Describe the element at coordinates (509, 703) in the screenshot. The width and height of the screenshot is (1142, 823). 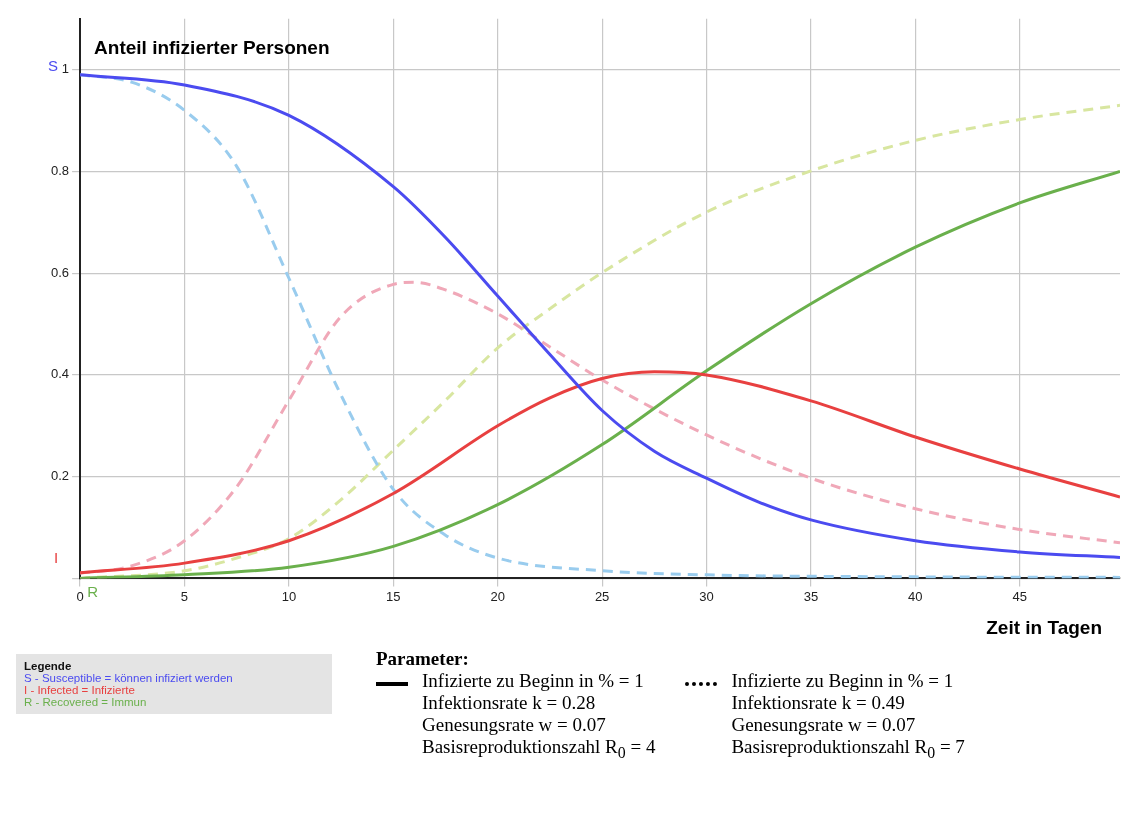
I see `text: Infektionsrate k = 0.28` at that location.